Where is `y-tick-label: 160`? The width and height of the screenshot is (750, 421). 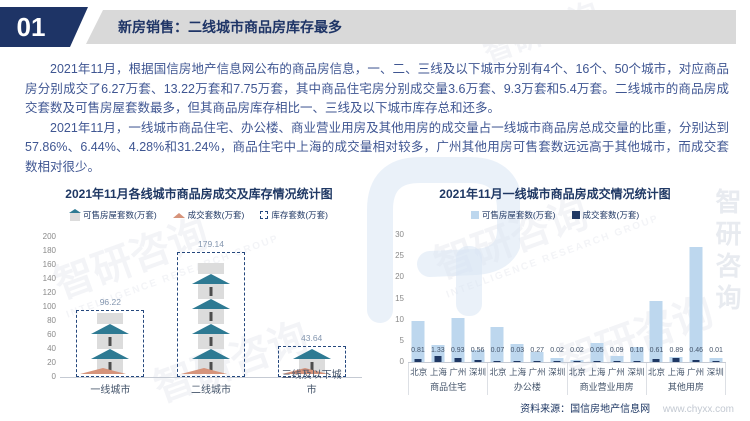 y-tick-label: 160 is located at coordinates (49, 264).